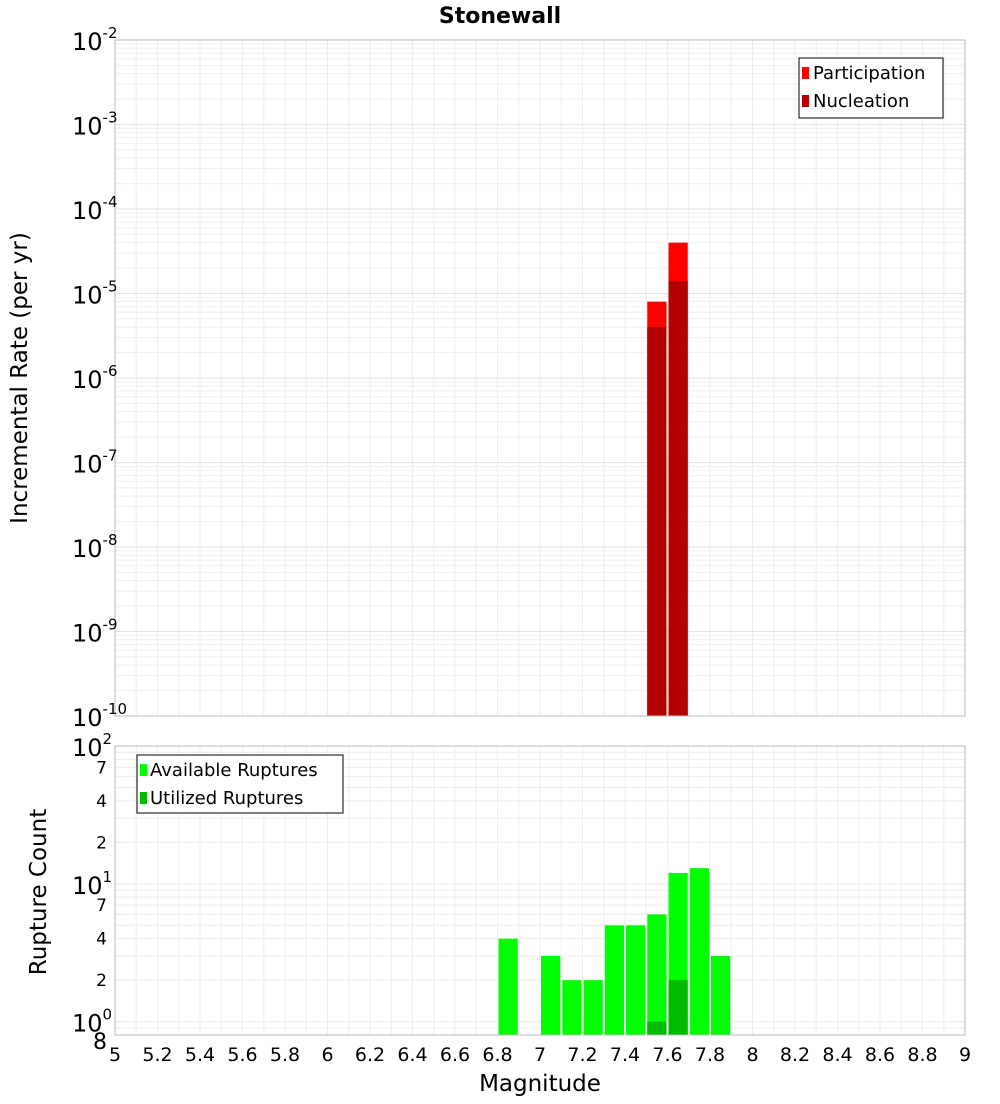 This screenshot has height=1104, width=1000. What do you see at coordinates (20, 378) in the screenshot?
I see `top-y-axis-label: Incremental Rate (per yr)` at bounding box center [20, 378].